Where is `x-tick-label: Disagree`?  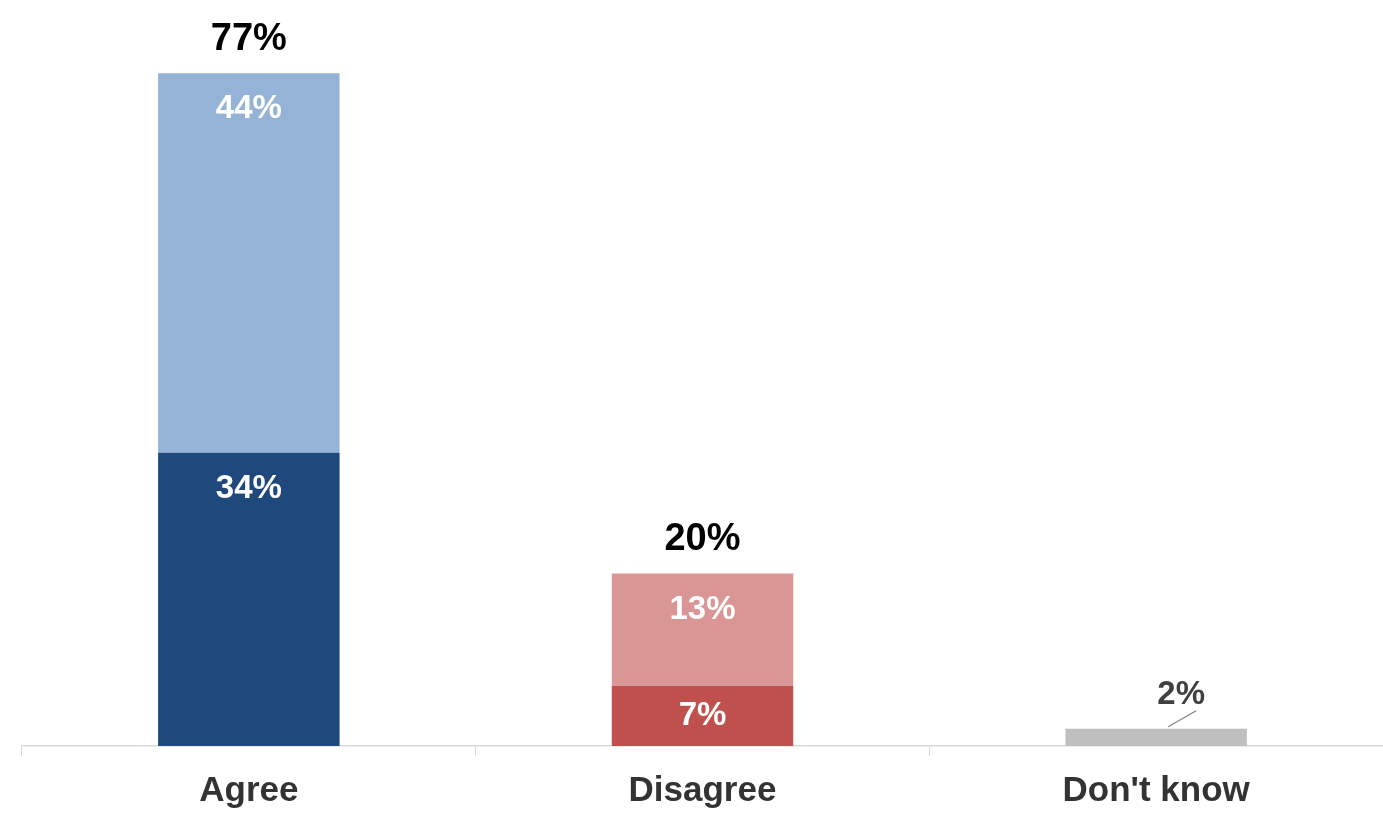 x-tick-label: Disagree is located at coordinates (702, 788).